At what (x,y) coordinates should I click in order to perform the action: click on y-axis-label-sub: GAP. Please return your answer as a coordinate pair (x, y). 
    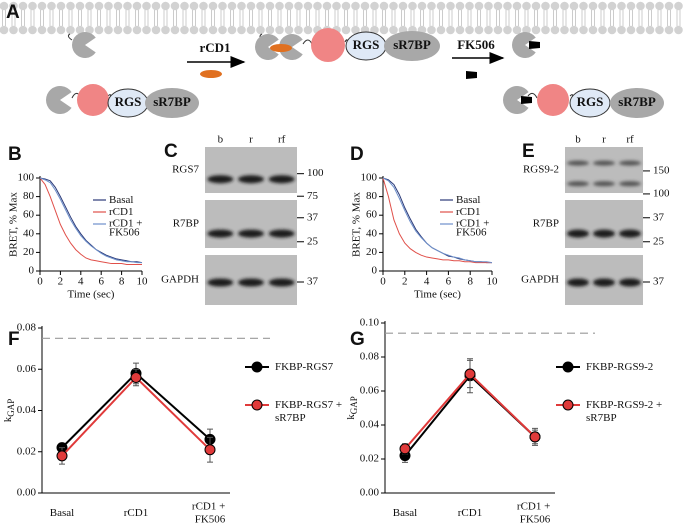
    Looking at the image, I should click on (354, 405).